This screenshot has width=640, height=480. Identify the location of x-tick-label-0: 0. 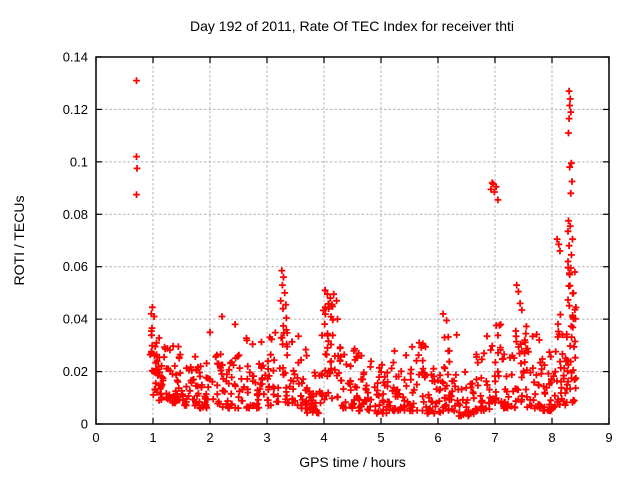
(95, 437).